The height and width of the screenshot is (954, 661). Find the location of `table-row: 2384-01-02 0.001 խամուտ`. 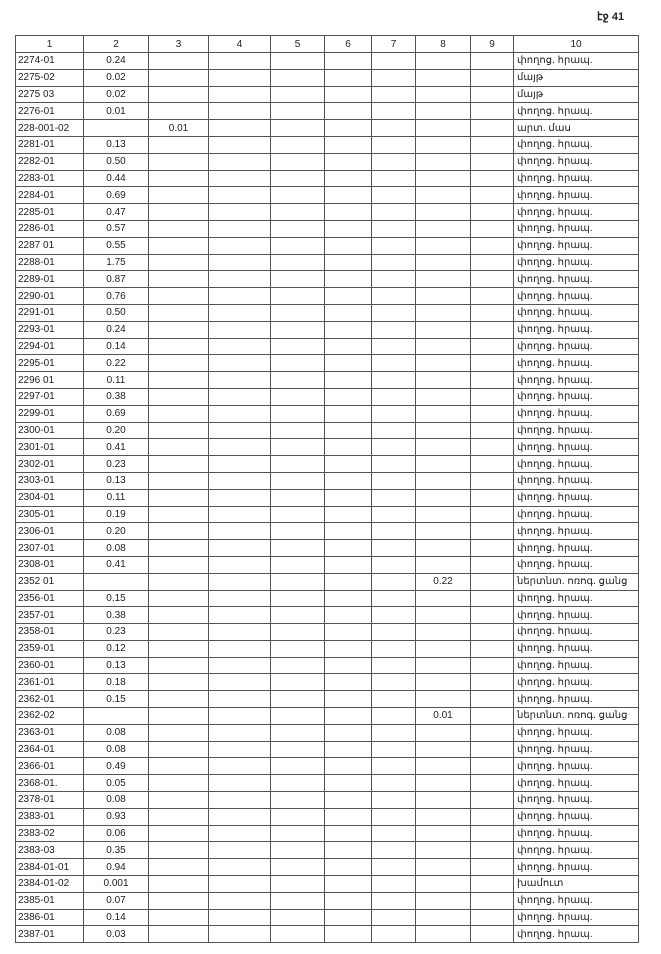

table-row: 2384-01-02 0.001 խամուտ is located at coordinates (327, 884).